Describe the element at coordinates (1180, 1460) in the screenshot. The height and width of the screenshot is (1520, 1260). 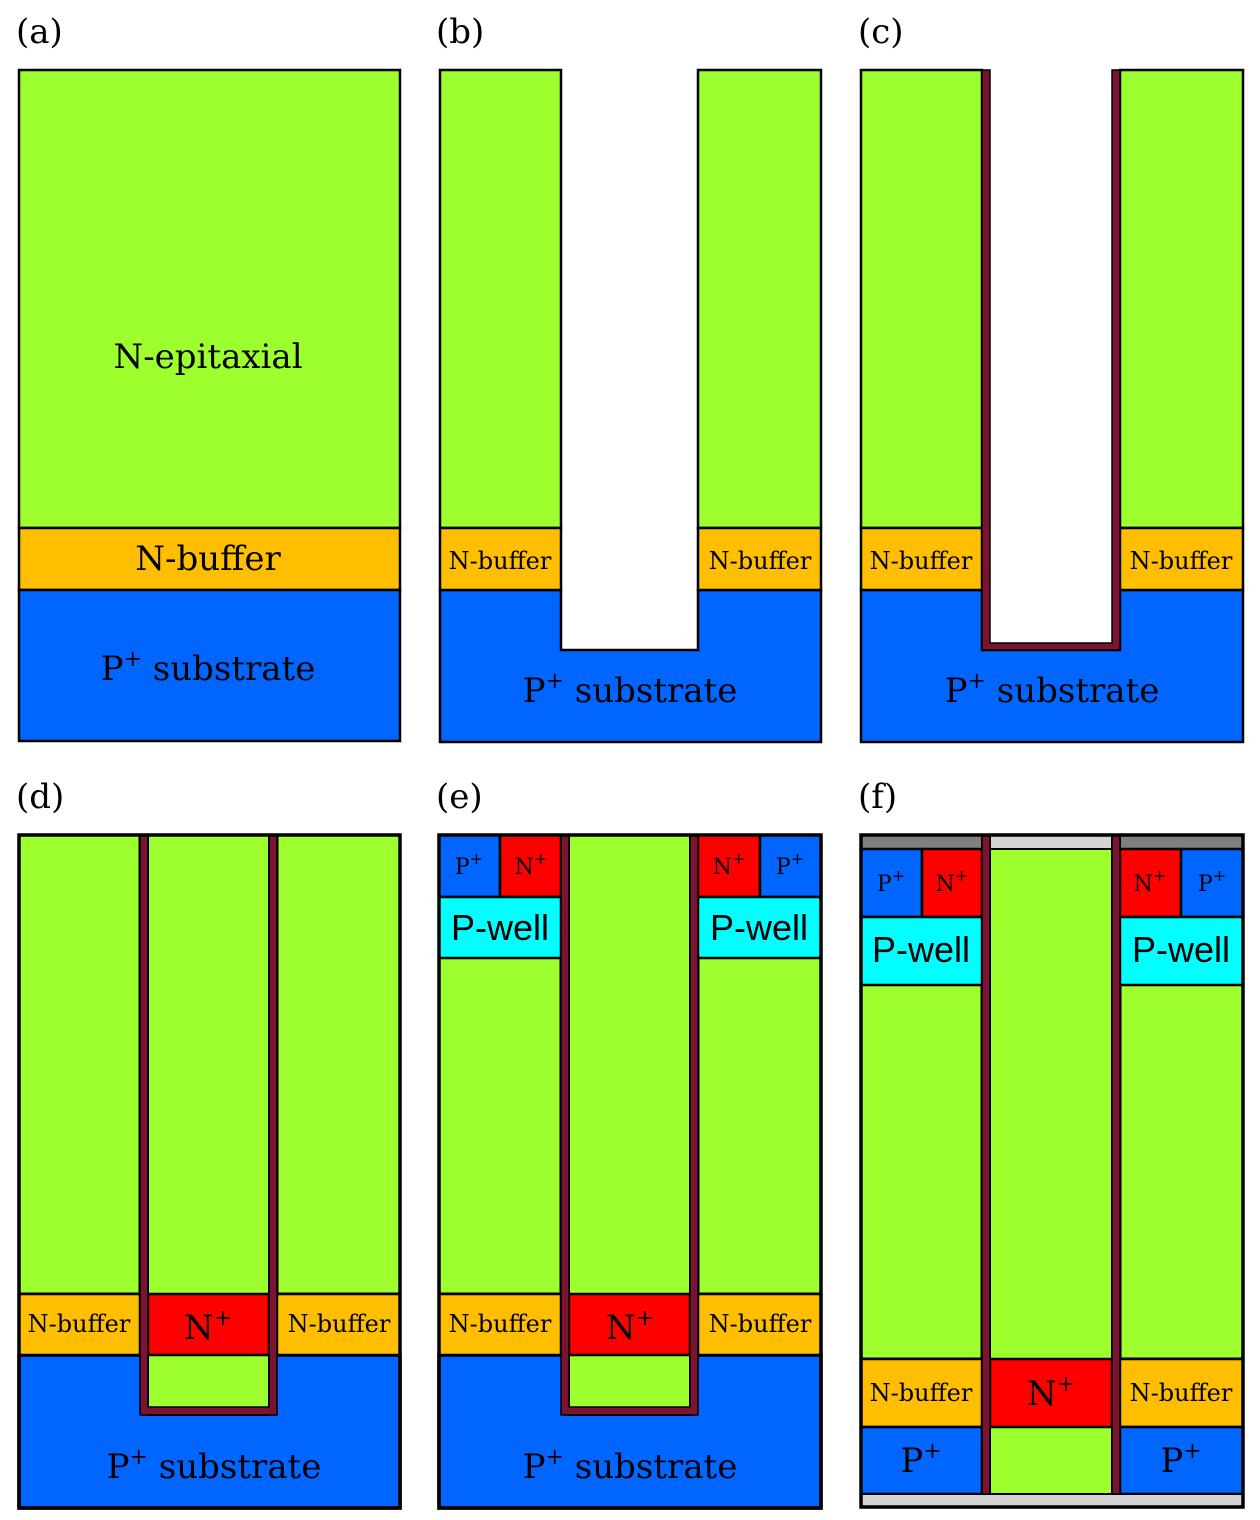
I see `p-plus-bottom-right-label: P+` at that location.